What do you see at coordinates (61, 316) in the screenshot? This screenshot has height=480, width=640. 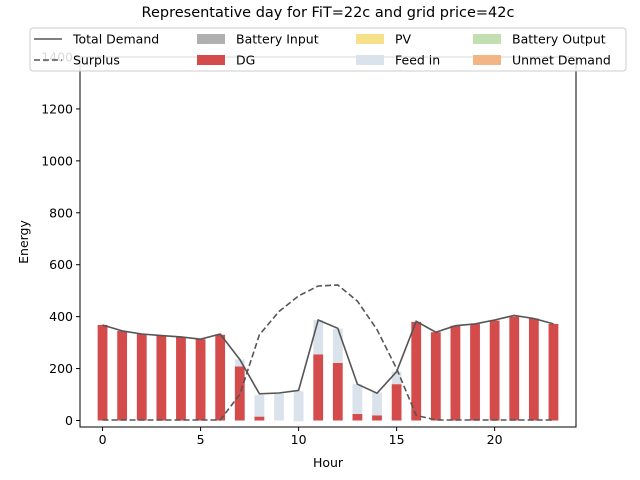 I see `y-tick-label: 400` at bounding box center [61, 316].